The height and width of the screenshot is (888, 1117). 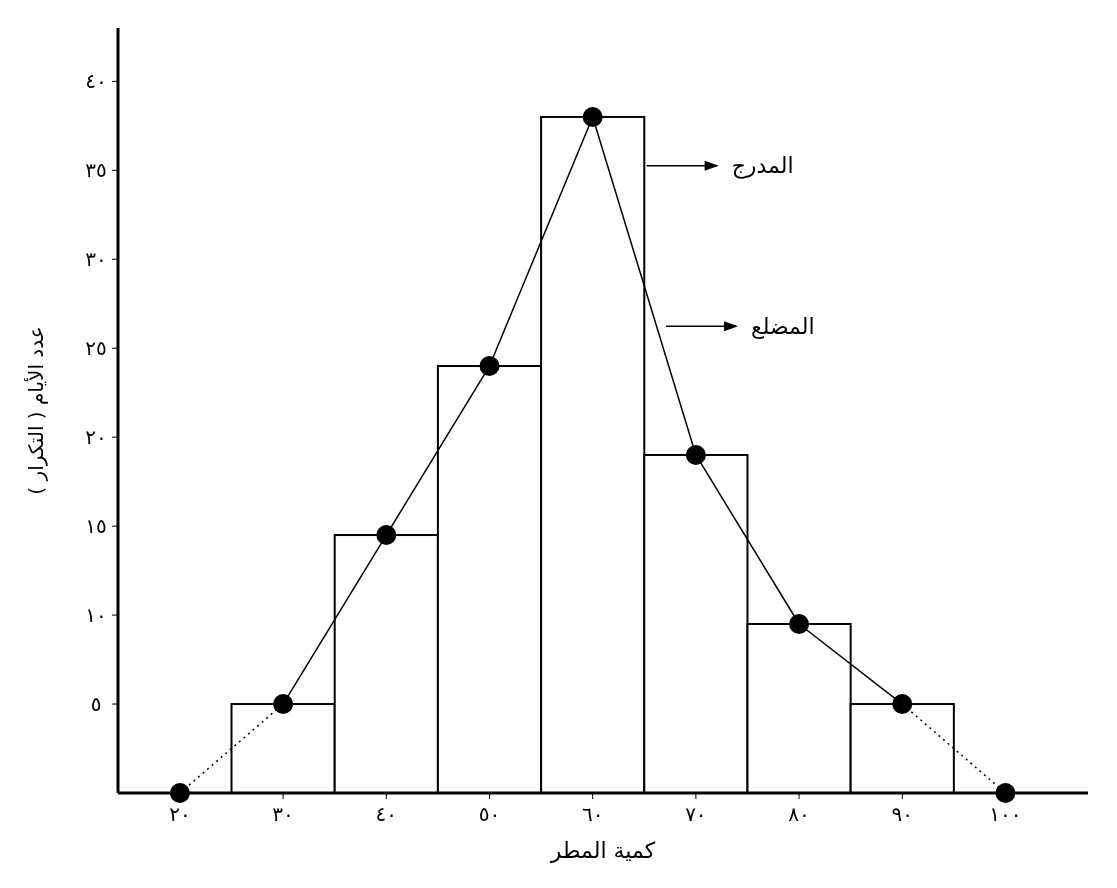 I want to click on x-tick-label: ٤٠, so click(x=386, y=814).